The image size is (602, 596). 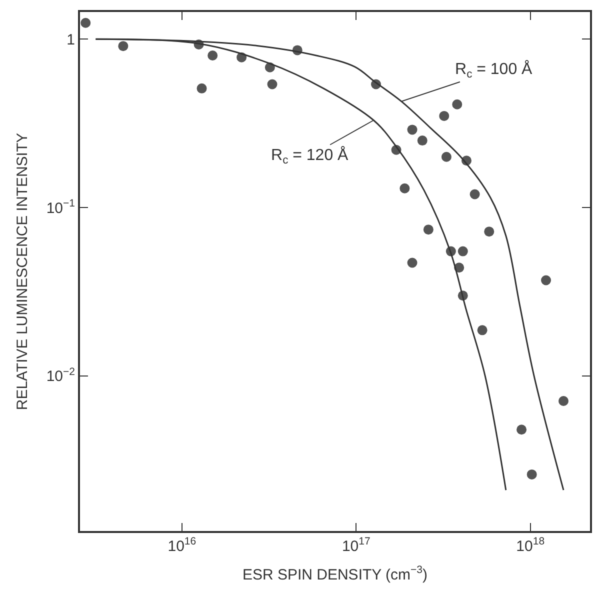 I want to click on annotation: R$_{c}$ = 120 Å, so click(x=310, y=156).